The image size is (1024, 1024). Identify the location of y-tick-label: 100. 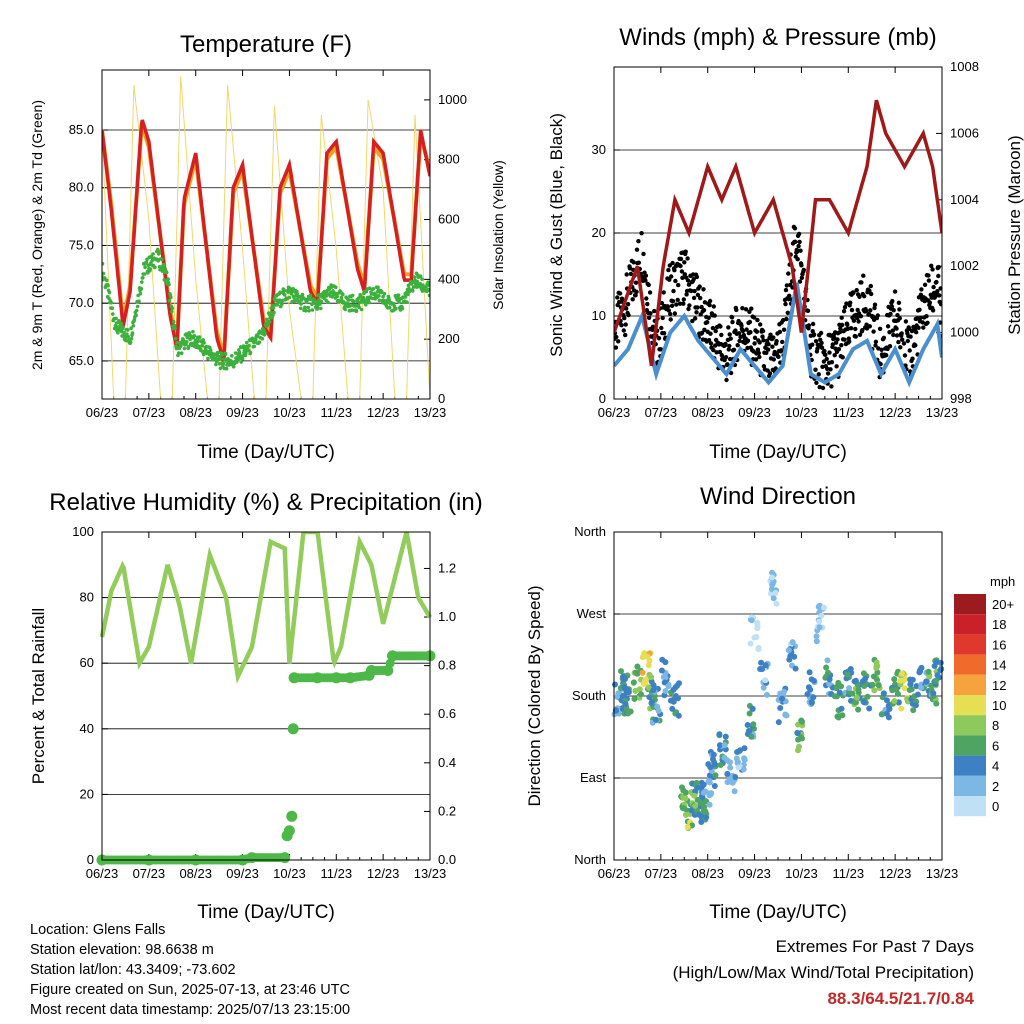
(83, 531).